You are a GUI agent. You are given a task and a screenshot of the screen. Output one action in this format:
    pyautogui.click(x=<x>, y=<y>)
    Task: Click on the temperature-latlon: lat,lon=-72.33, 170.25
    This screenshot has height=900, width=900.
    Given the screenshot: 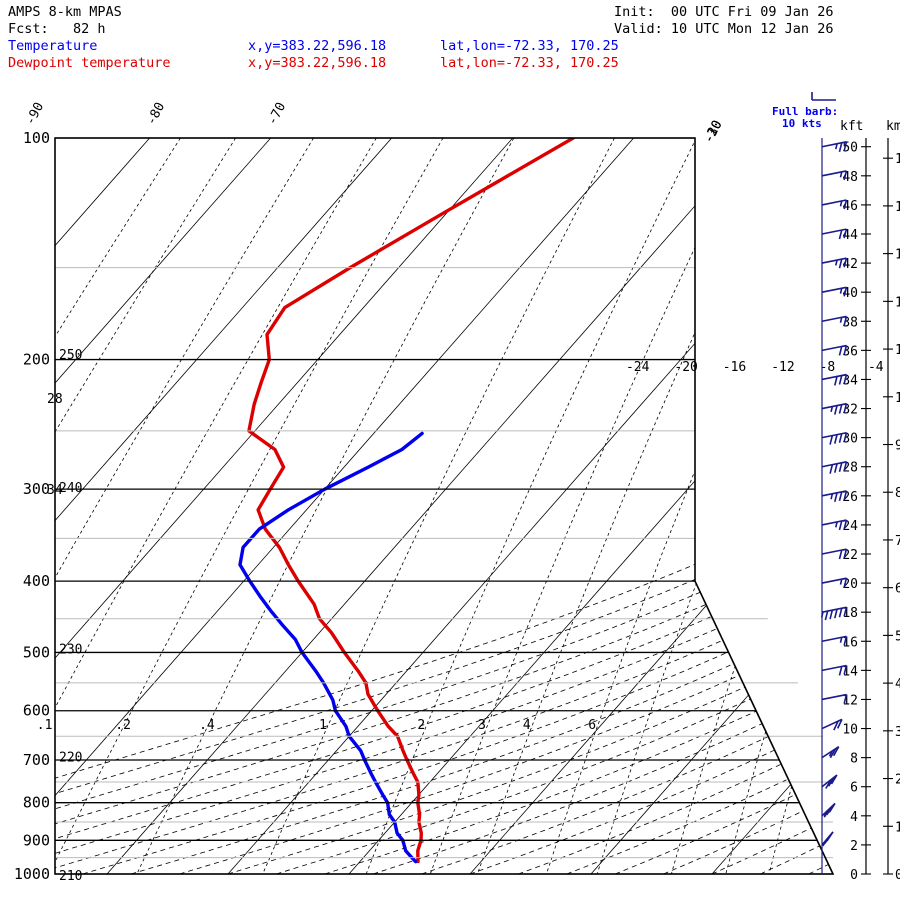 What is the action you would take?
    pyautogui.click(x=529, y=46)
    